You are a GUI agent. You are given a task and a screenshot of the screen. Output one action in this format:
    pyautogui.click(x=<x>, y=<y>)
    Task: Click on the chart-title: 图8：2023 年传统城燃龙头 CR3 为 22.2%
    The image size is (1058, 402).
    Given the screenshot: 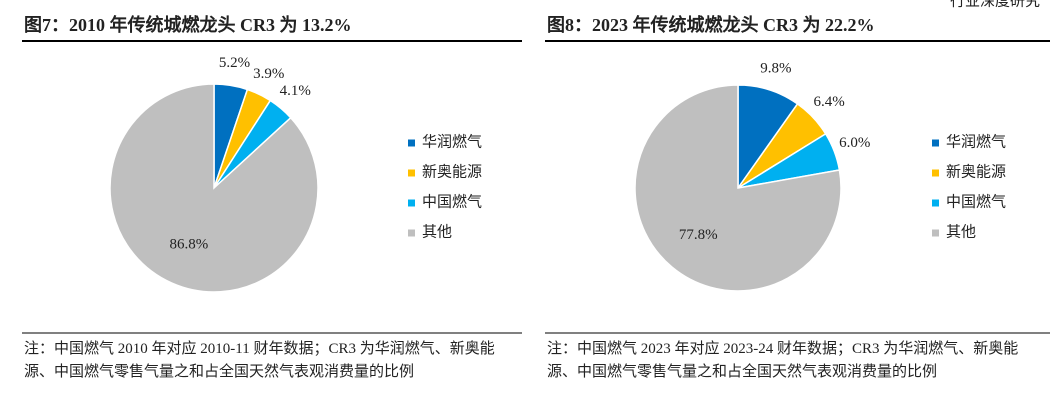 What is the action you would take?
    pyautogui.click(x=711, y=24)
    